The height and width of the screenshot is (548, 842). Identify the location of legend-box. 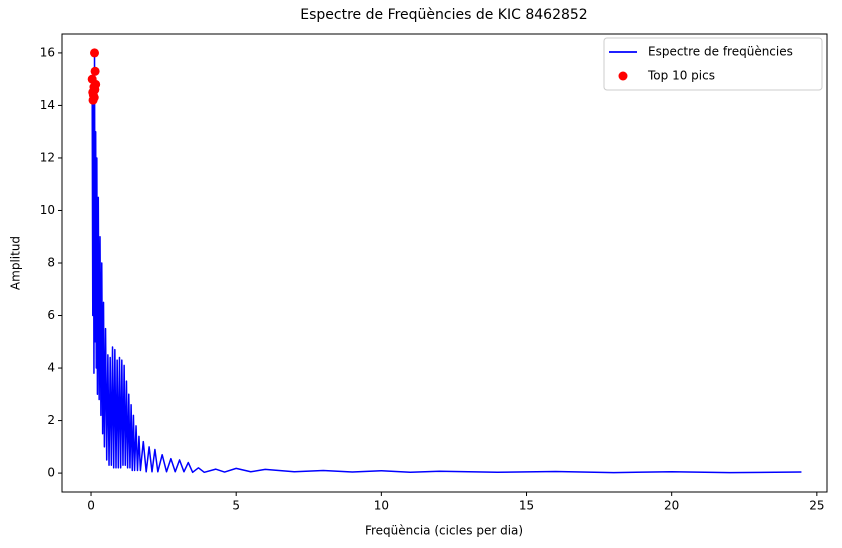
(713, 64).